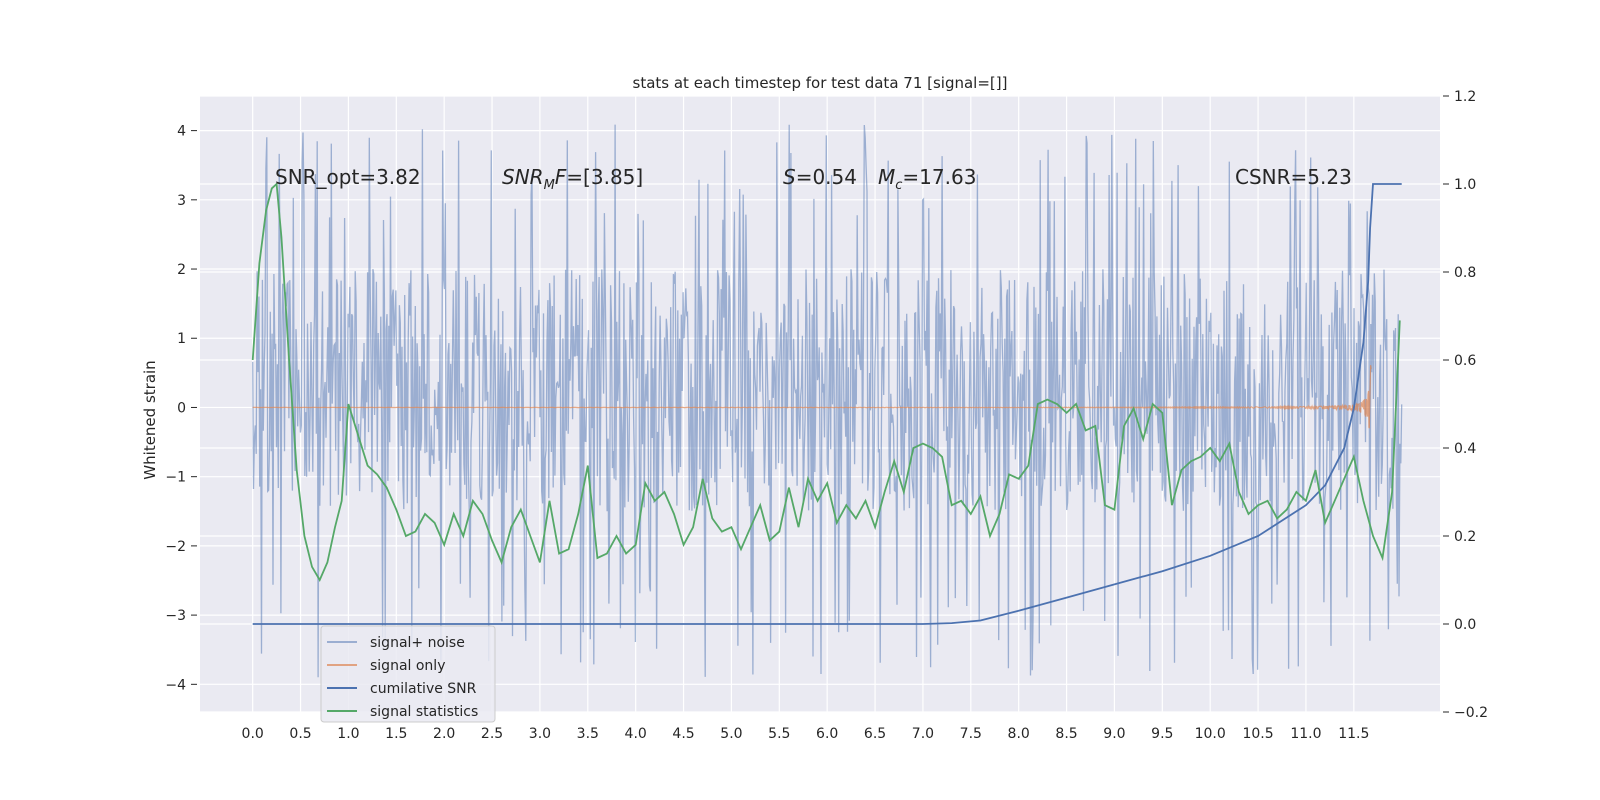  What do you see at coordinates (923, 734) in the screenshot?
I see `x-tick-label: 7.0` at bounding box center [923, 734].